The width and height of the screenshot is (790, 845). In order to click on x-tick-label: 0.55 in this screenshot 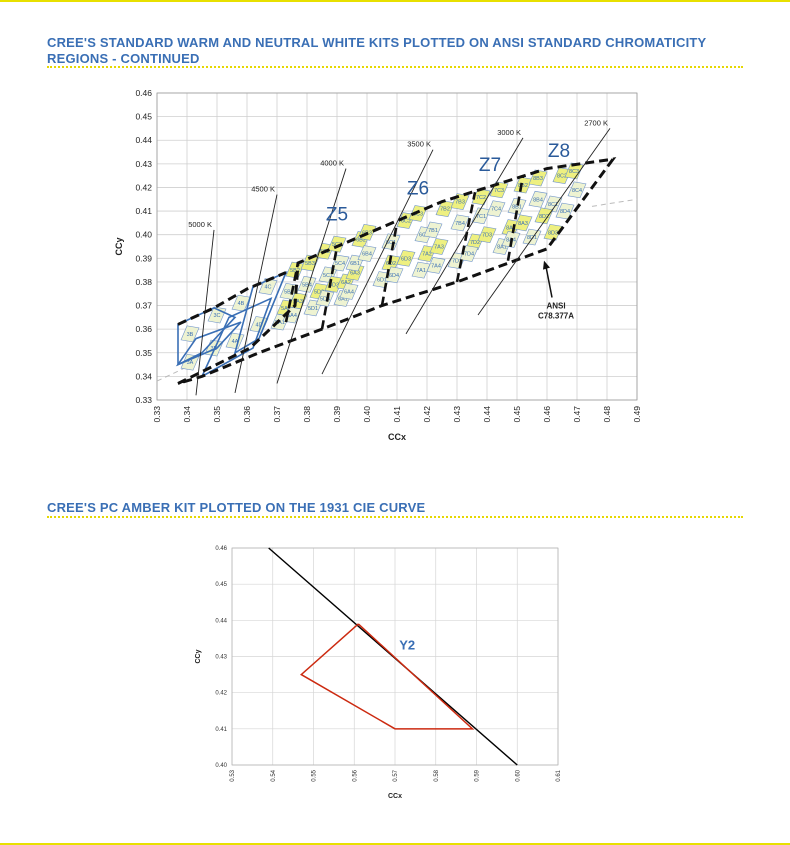, I will do `click(315, 775)`.